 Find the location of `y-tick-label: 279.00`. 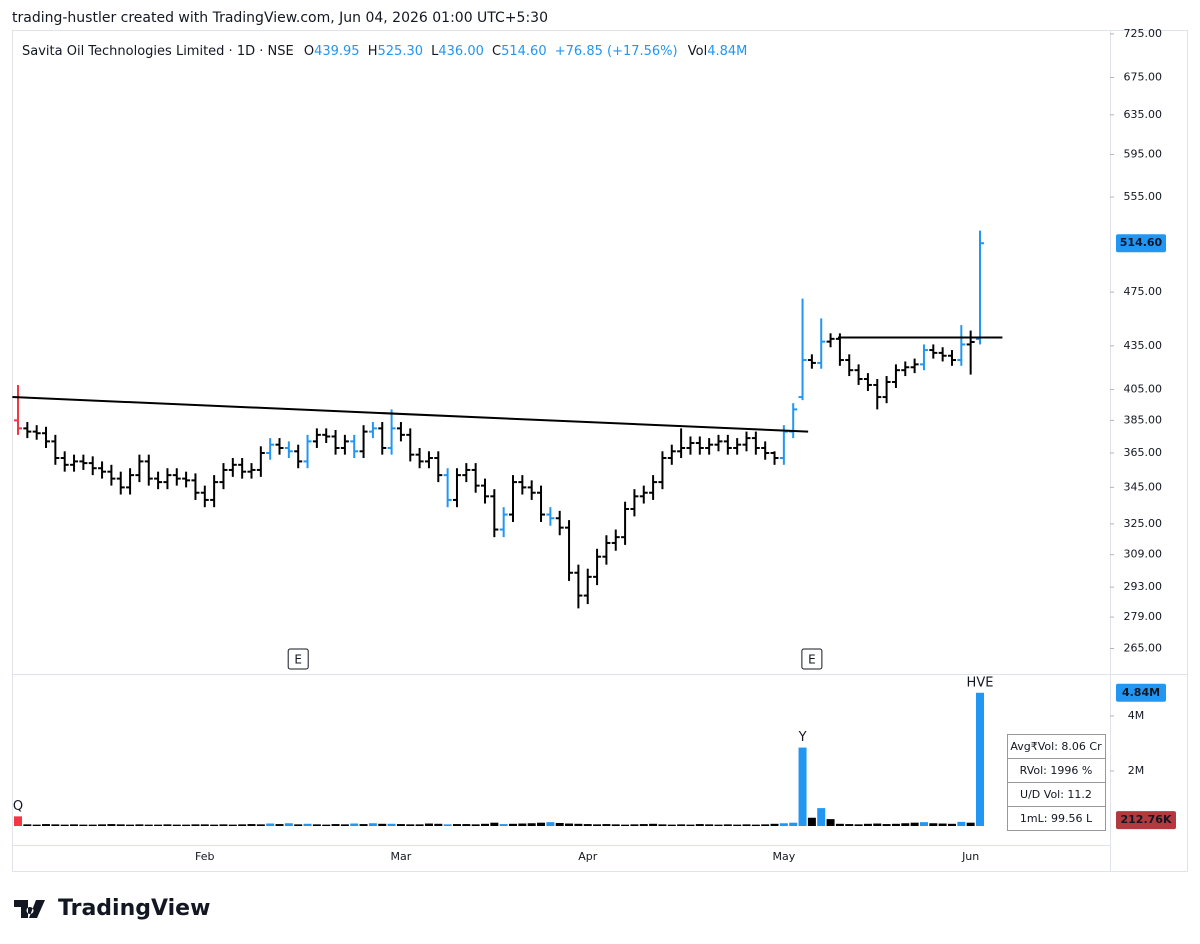

y-tick-label: 279.00 is located at coordinates (1143, 616).